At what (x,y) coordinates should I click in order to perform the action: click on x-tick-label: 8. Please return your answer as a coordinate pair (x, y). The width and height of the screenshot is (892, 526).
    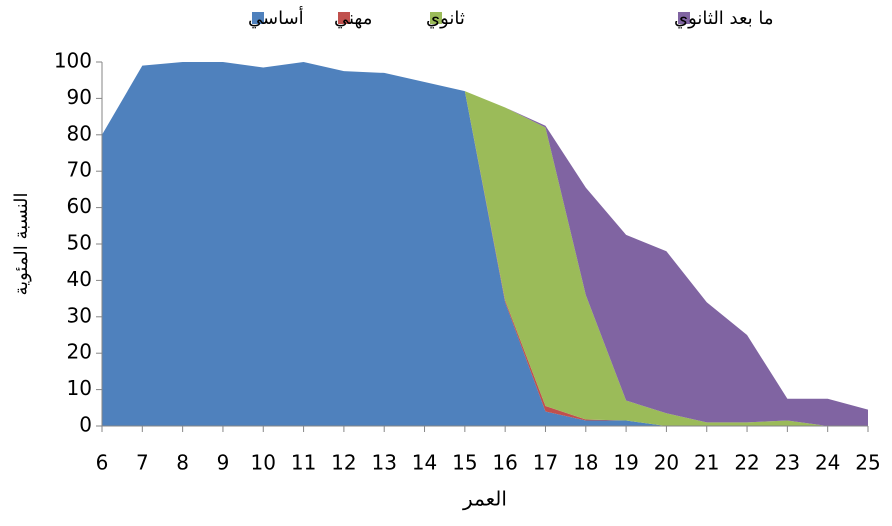
    Looking at the image, I should click on (182, 463).